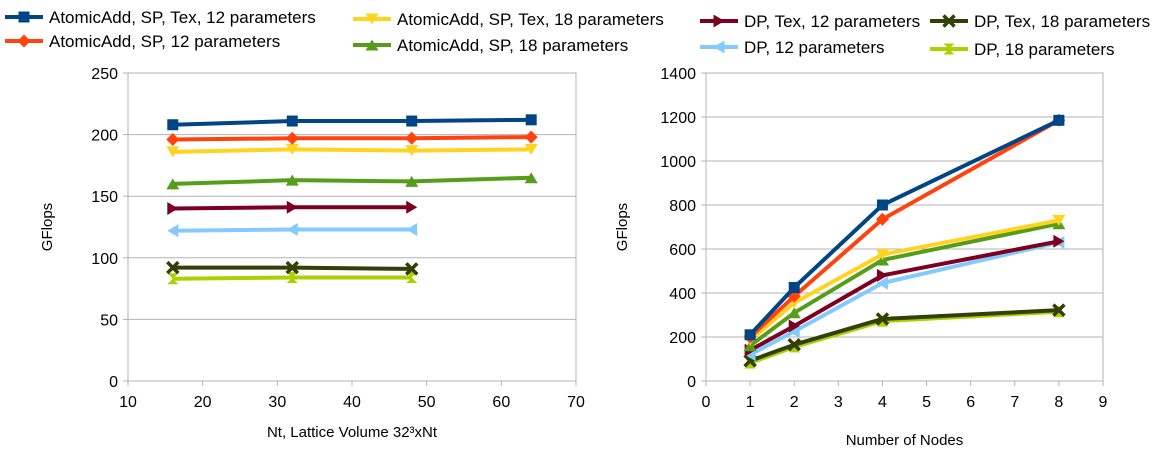 The width and height of the screenshot is (1176, 457). Describe the element at coordinates (750, 402) in the screenshot. I see `xtick-label-right-1: 1` at that location.